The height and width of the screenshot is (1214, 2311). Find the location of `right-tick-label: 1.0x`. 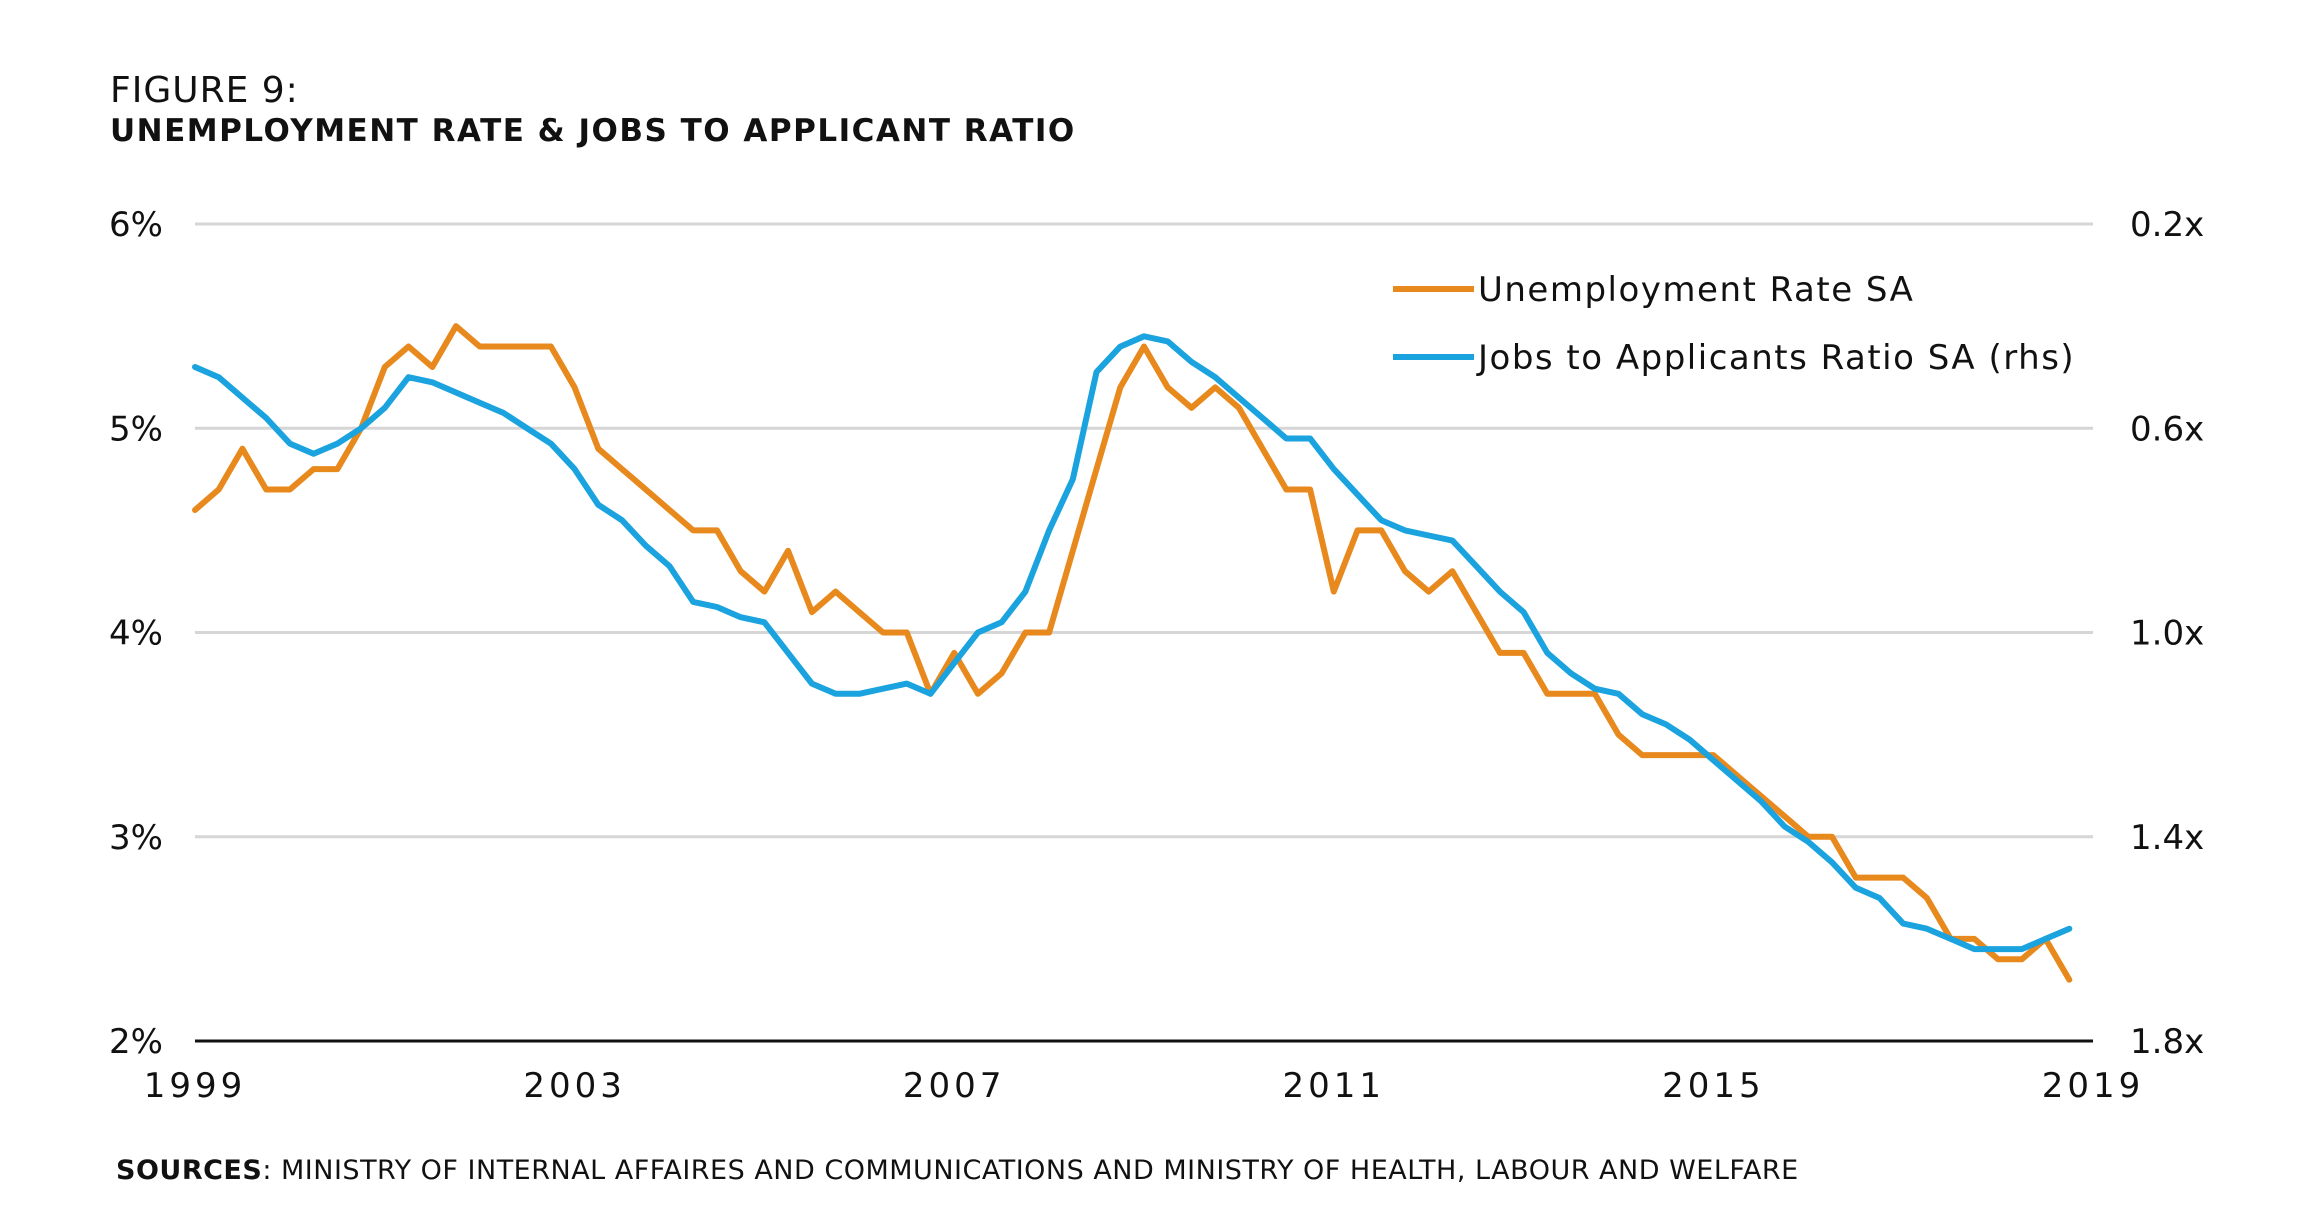

right-tick-label: 1.0x is located at coordinates (2167, 634).